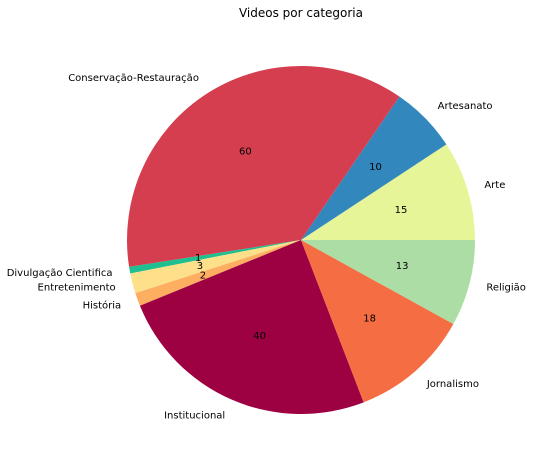 The height and width of the screenshot is (465, 533). What do you see at coordinates (506, 288) in the screenshot?
I see `slice-label-religiao: Religião` at bounding box center [506, 288].